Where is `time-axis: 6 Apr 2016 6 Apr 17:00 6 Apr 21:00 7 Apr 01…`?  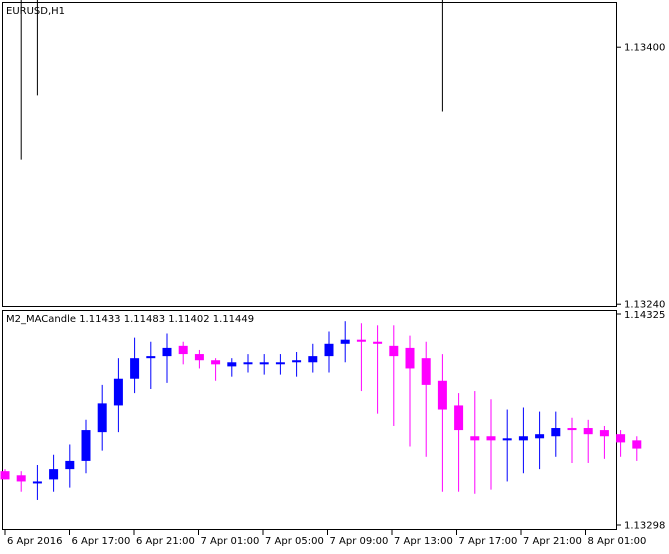
time-axis: 6 Apr 2016 6 Apr 17:00 6 Apr 21:00 7 Apr 01… is located at coordinates (325, 538).